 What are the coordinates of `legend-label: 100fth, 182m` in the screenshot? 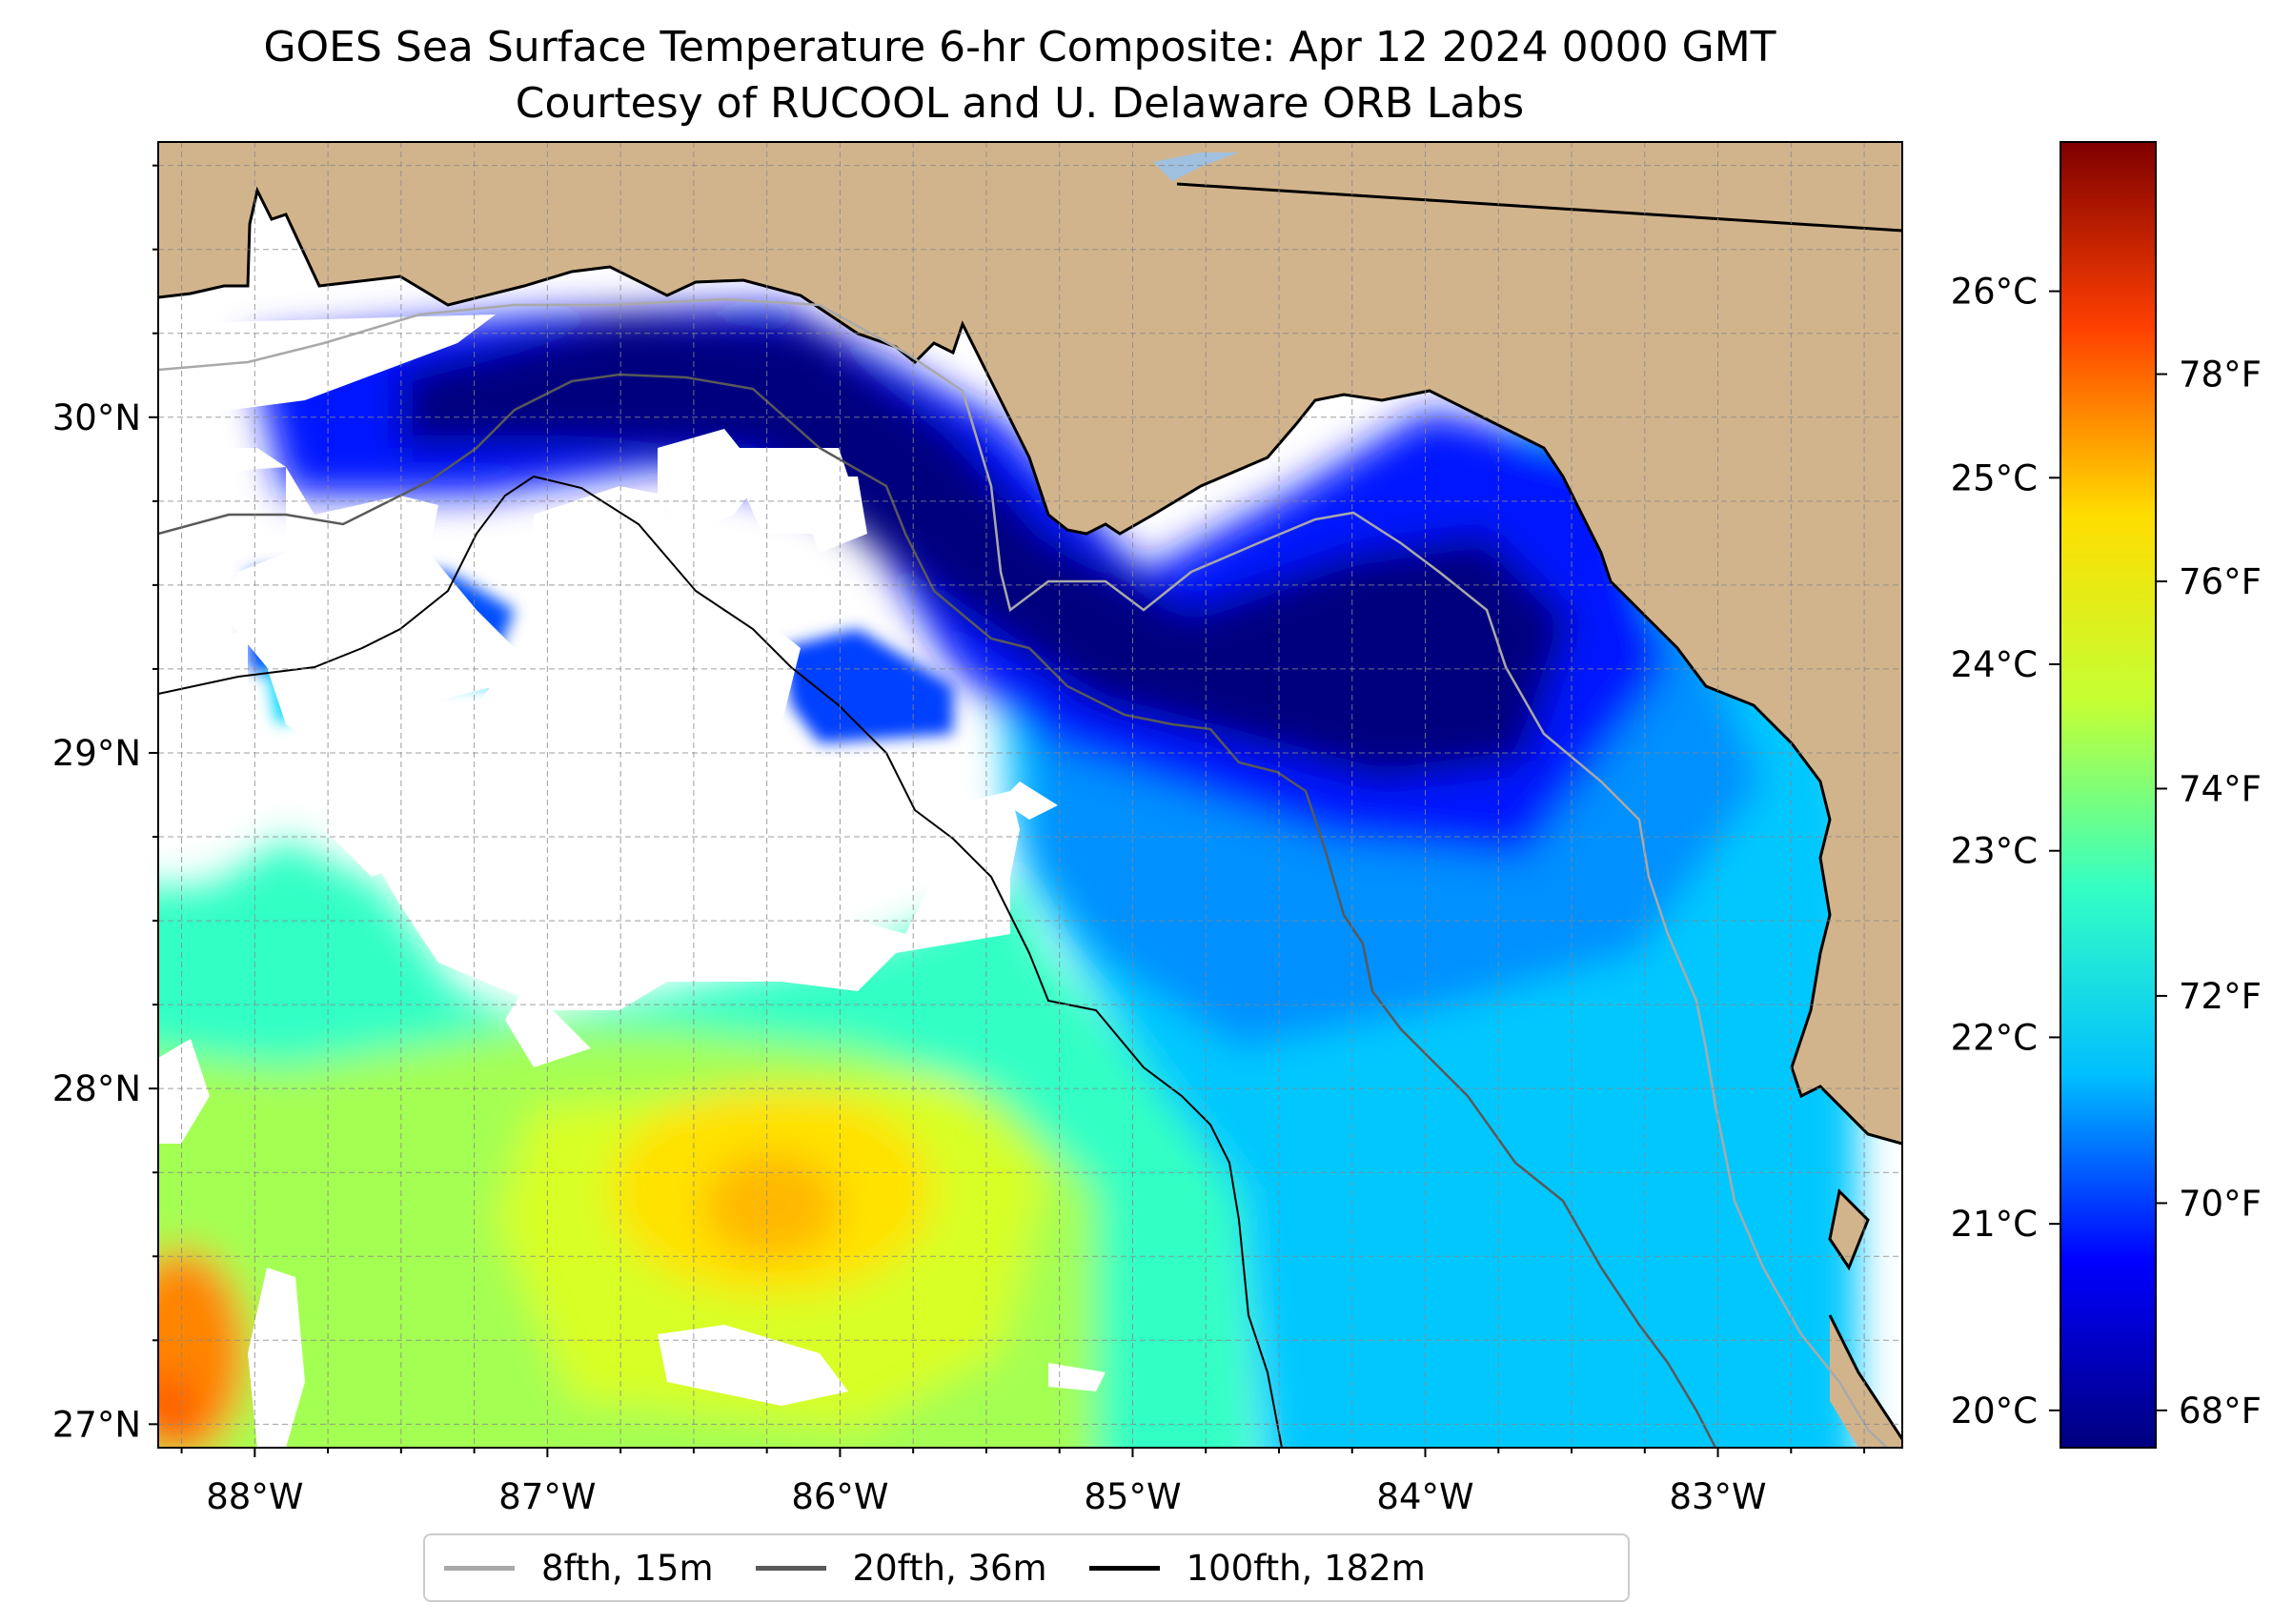 It's located at (1306, 1568).